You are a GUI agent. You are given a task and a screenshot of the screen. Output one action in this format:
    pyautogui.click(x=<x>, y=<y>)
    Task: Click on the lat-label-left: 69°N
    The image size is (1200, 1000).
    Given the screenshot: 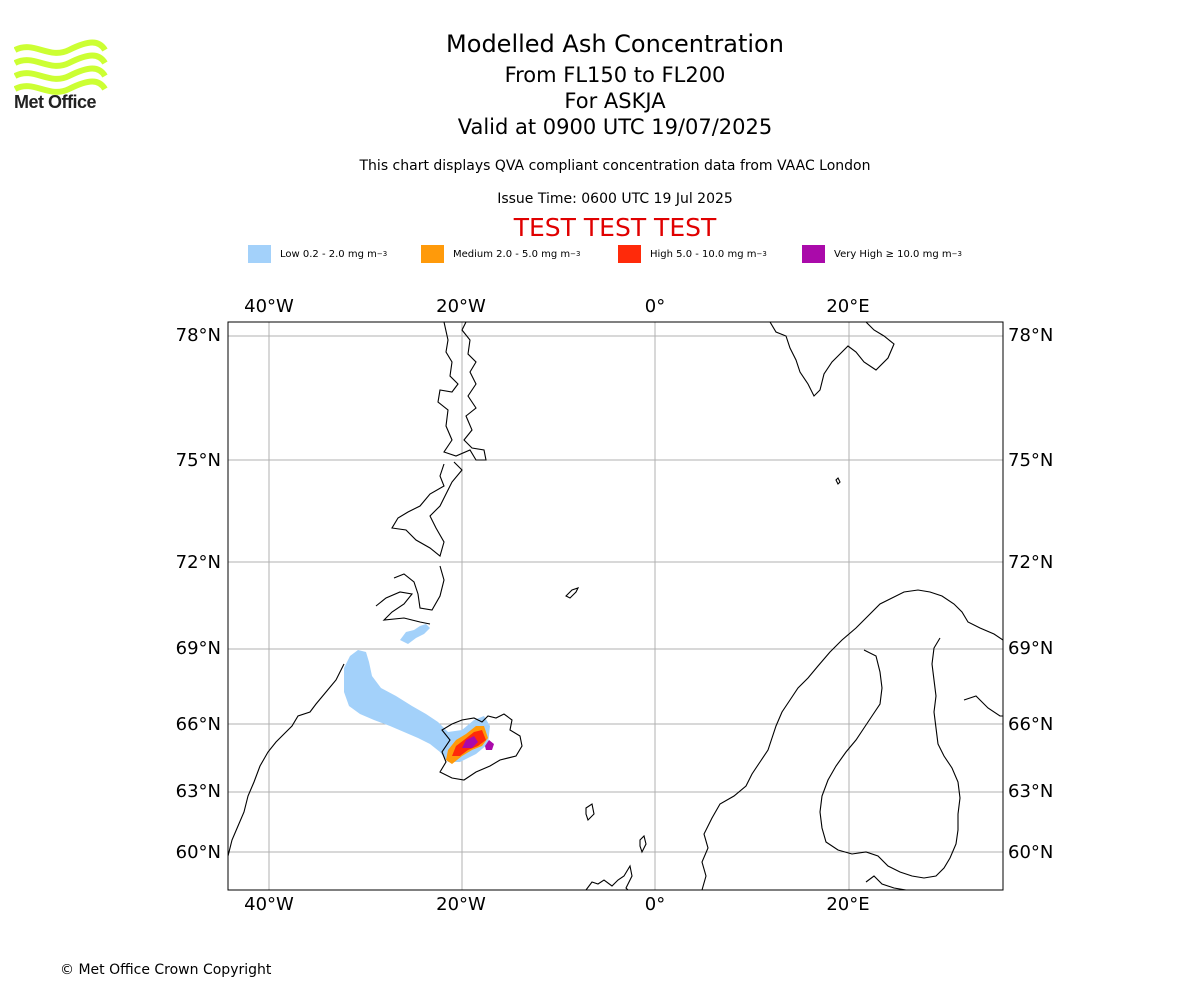 What is the action you would take?
    pyautogui.click(x=198, y=648)
    